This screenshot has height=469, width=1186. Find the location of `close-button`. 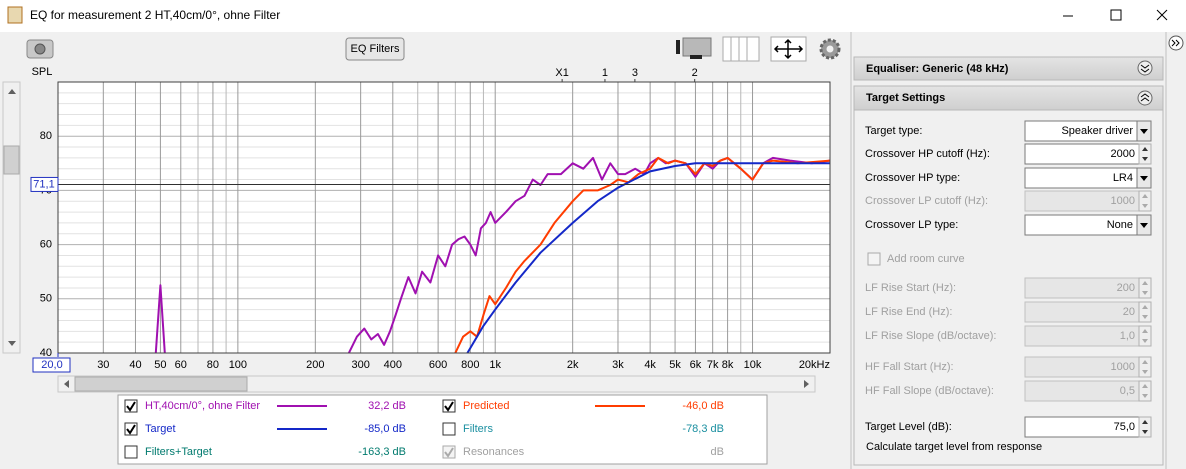

close-button is located at coordinates (1162, 15).